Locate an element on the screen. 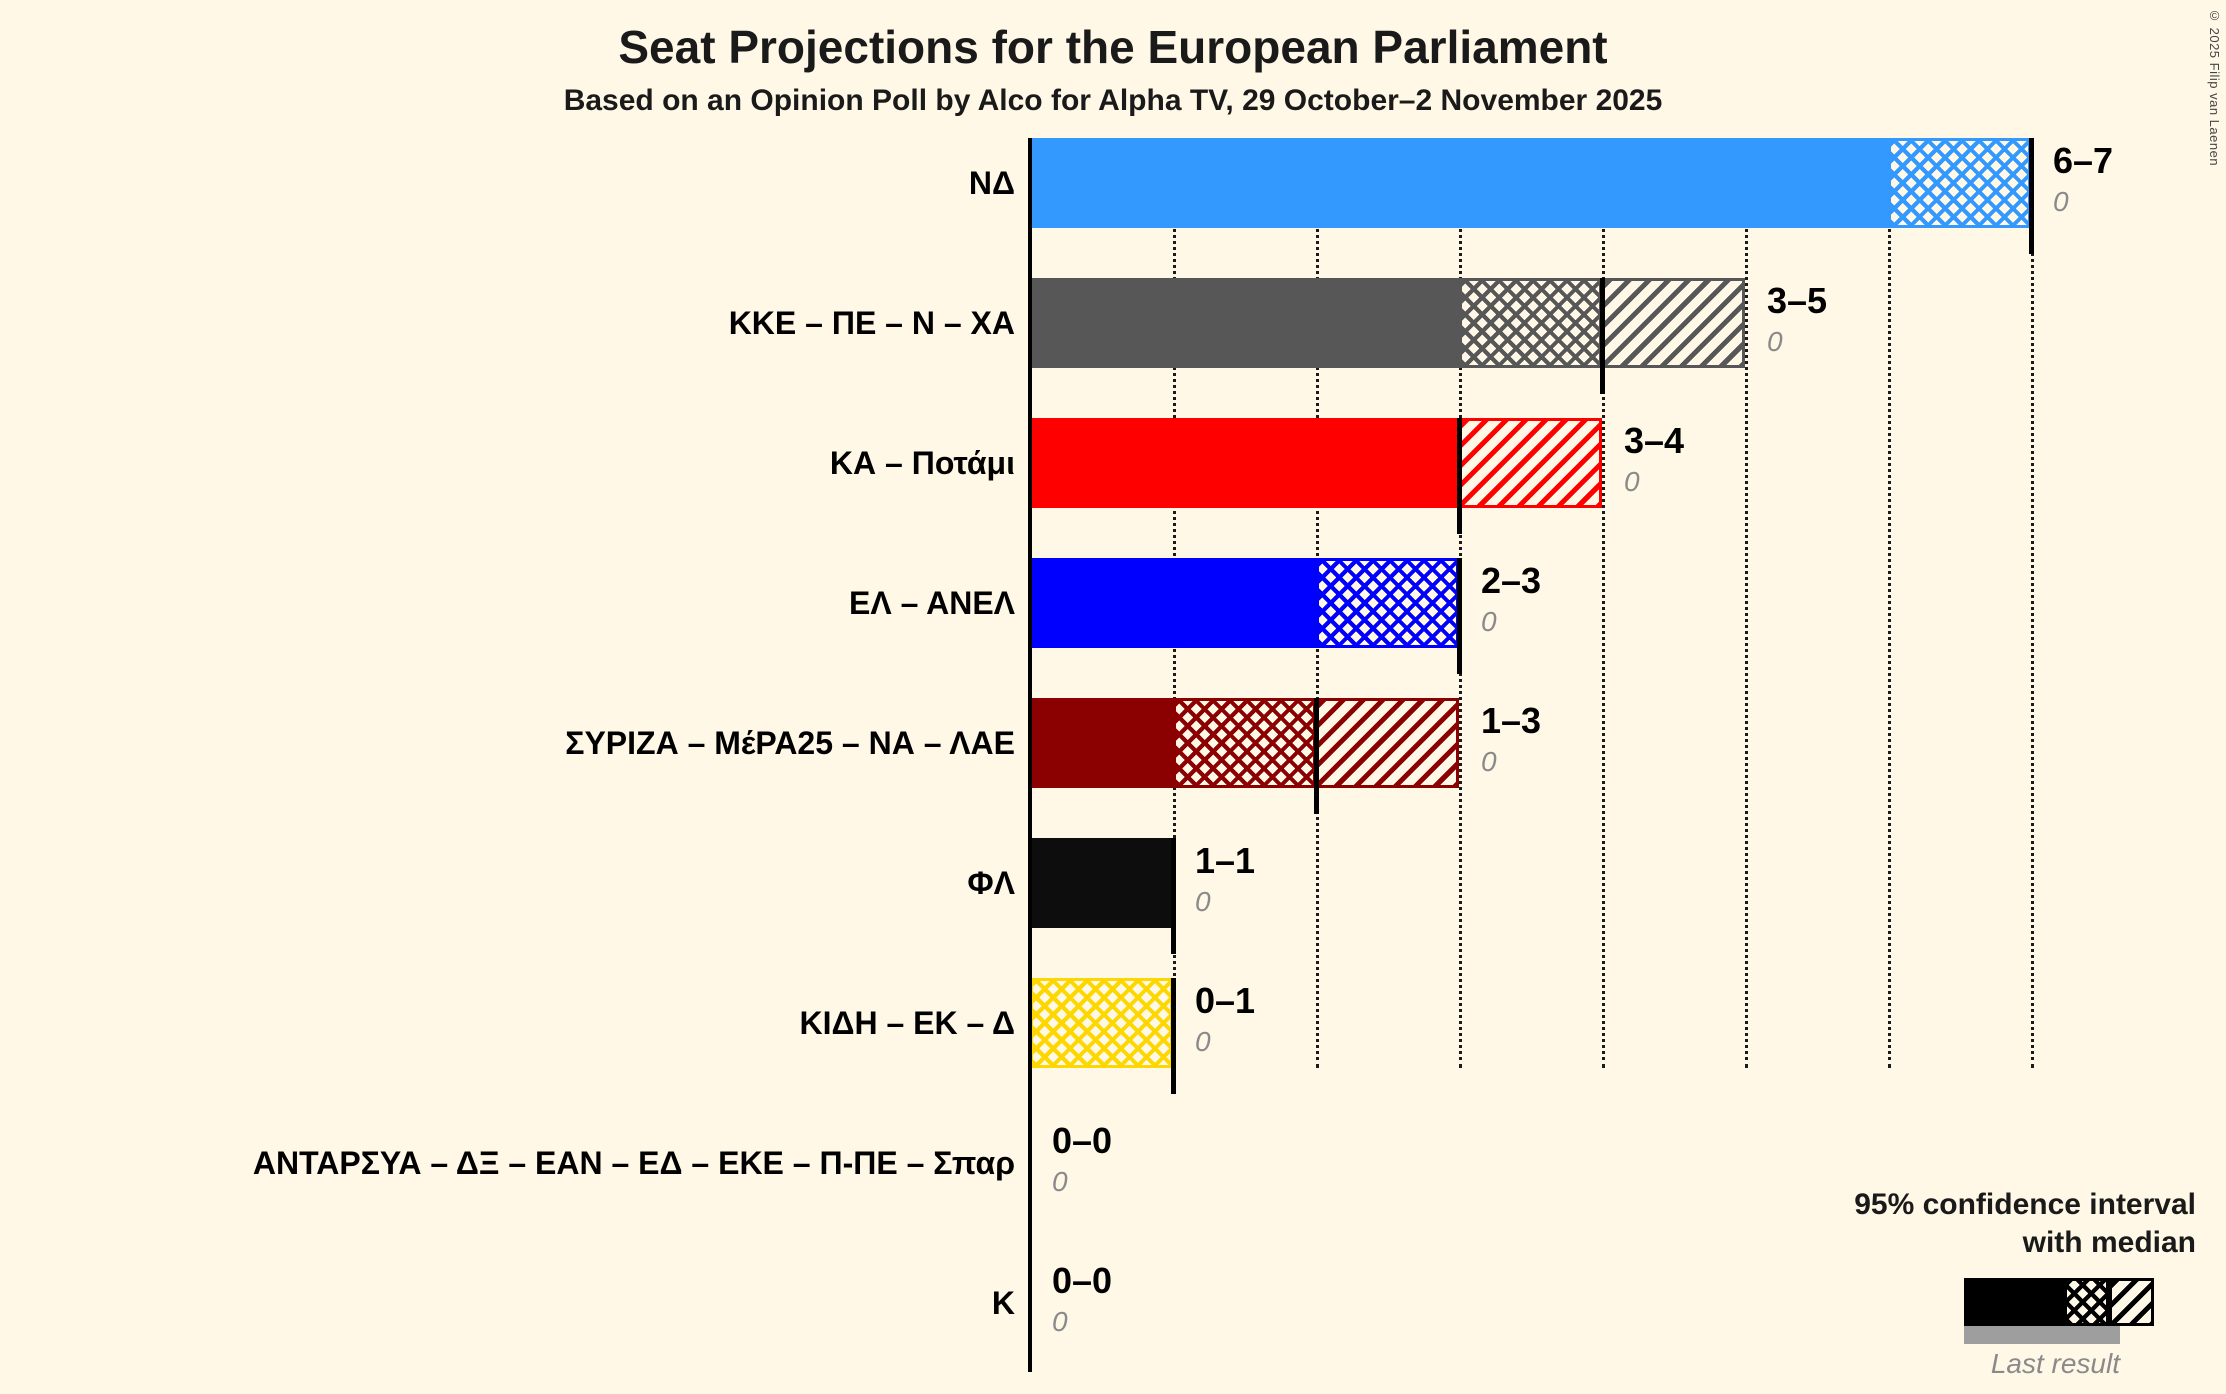 The image size is (2226, 1394). copyright-notice: © 2025 Filip van Laenen is located at coordinates (2214, 87).